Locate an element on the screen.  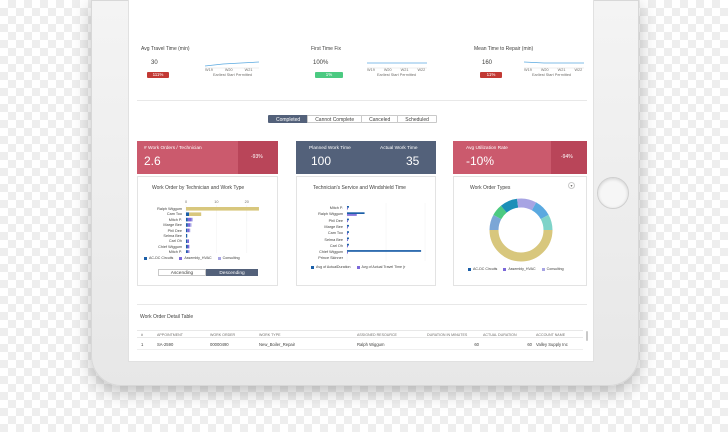
tab-scheduled: Scheduled is located at coordinates (417, 119).